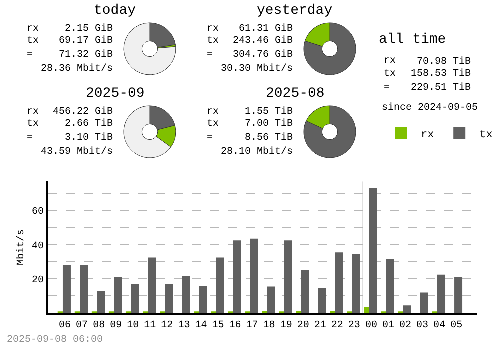  Describe the element at coordinates (303, 326) in the screenshot. I see `x-tick-label: 20` at that location.